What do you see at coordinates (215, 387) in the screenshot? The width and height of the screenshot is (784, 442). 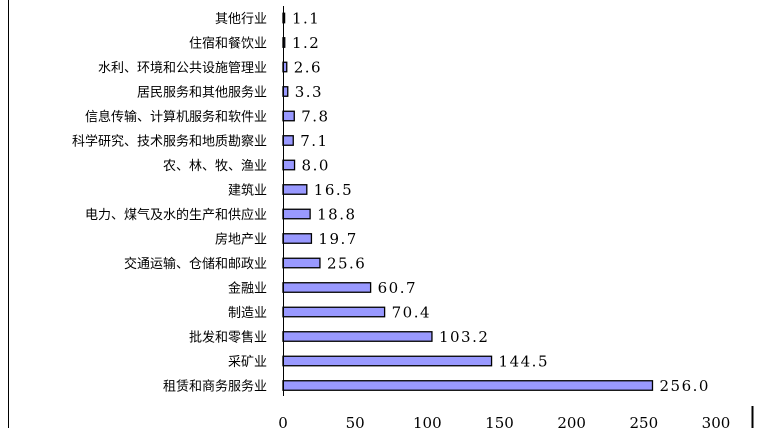 I see `category-label: 租赁和商务服务业` at bounding box center [215, 387].